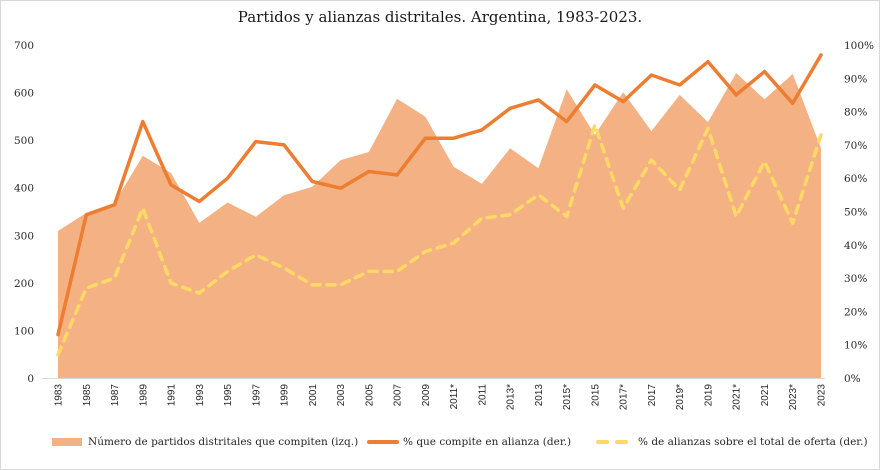 This screenshot has width=880, height=470. I want to click on x-tick-2007: 2007, so click(398, 395).